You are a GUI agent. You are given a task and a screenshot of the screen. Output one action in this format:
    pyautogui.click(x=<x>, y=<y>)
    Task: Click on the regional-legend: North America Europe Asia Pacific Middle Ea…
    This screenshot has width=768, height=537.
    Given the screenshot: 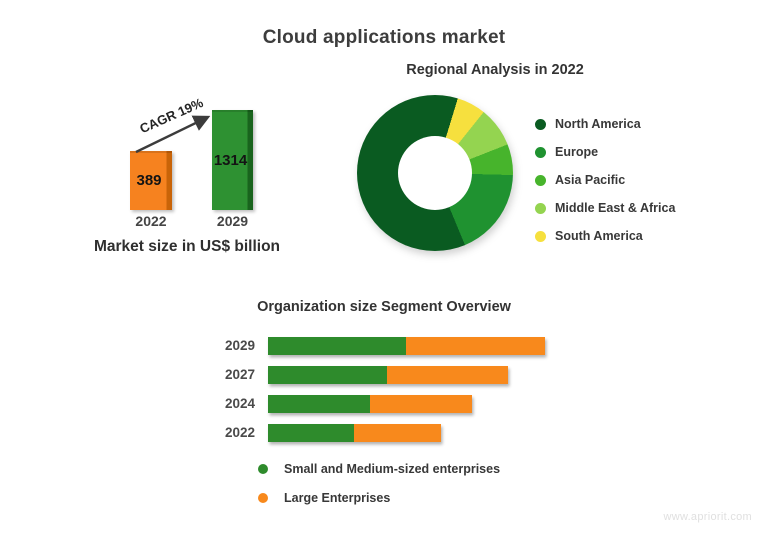 What is the action you would take?
    pyautogui.click(x=605, y=180)
    